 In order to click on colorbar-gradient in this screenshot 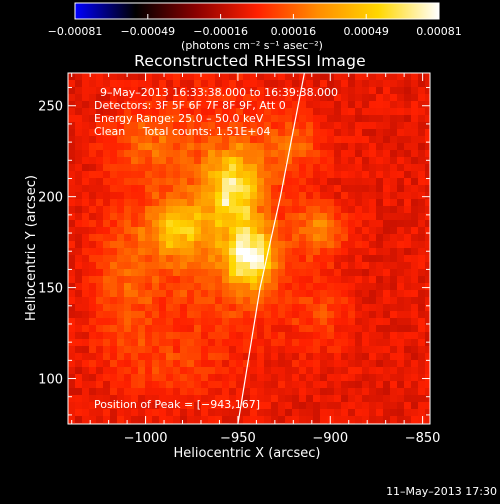, I will do `click(257, 11)`.